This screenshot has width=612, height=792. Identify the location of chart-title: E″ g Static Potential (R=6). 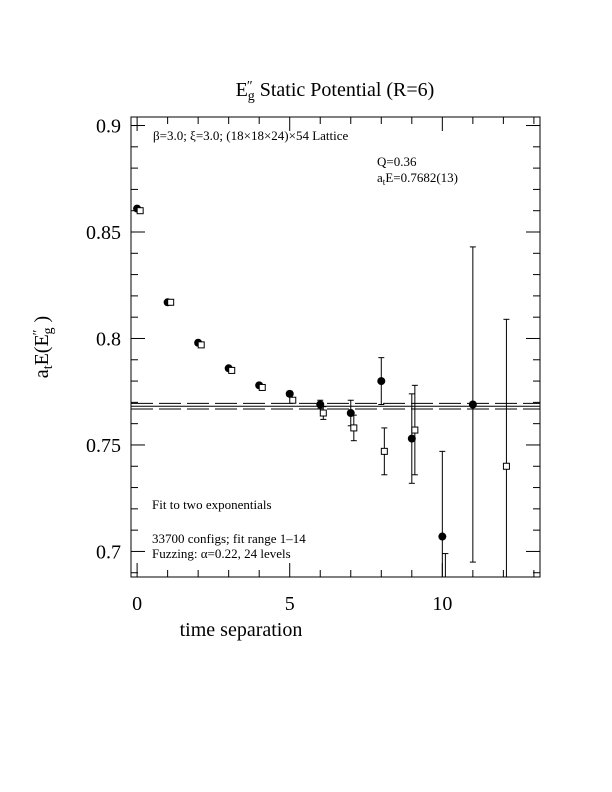
(335, 91).